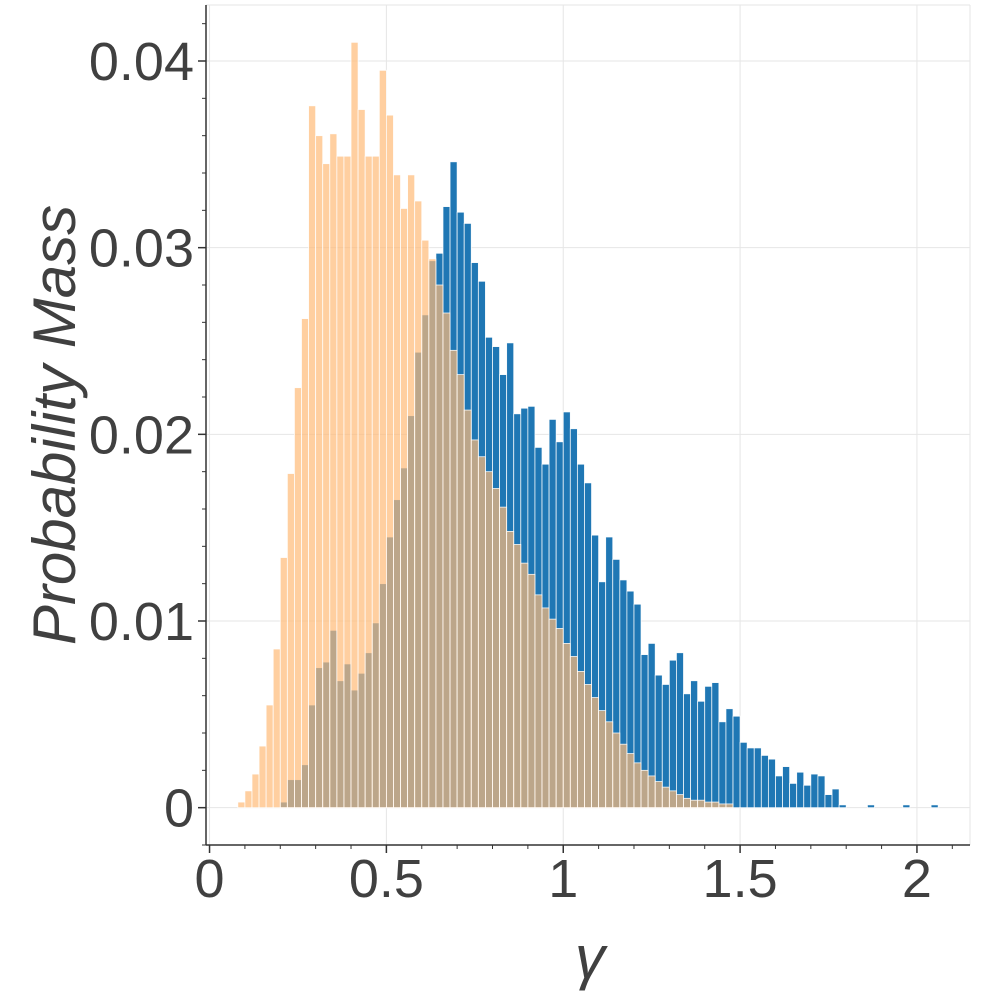 Image resolution: width=1000 pixels, height=1000 pixels. Describe the element at coordinates (54, 425) in the screenshot. I see `y-axis-title: Probability Mass` at that location.